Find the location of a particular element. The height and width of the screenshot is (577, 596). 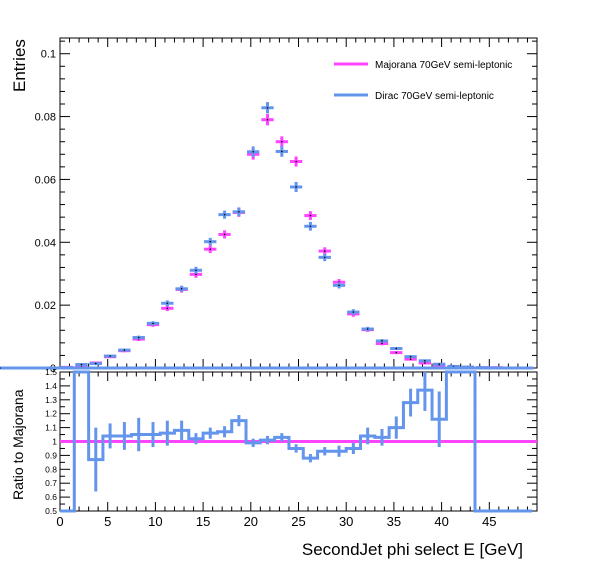

x-tick-label: 40 is located at coordinates (441, 521).